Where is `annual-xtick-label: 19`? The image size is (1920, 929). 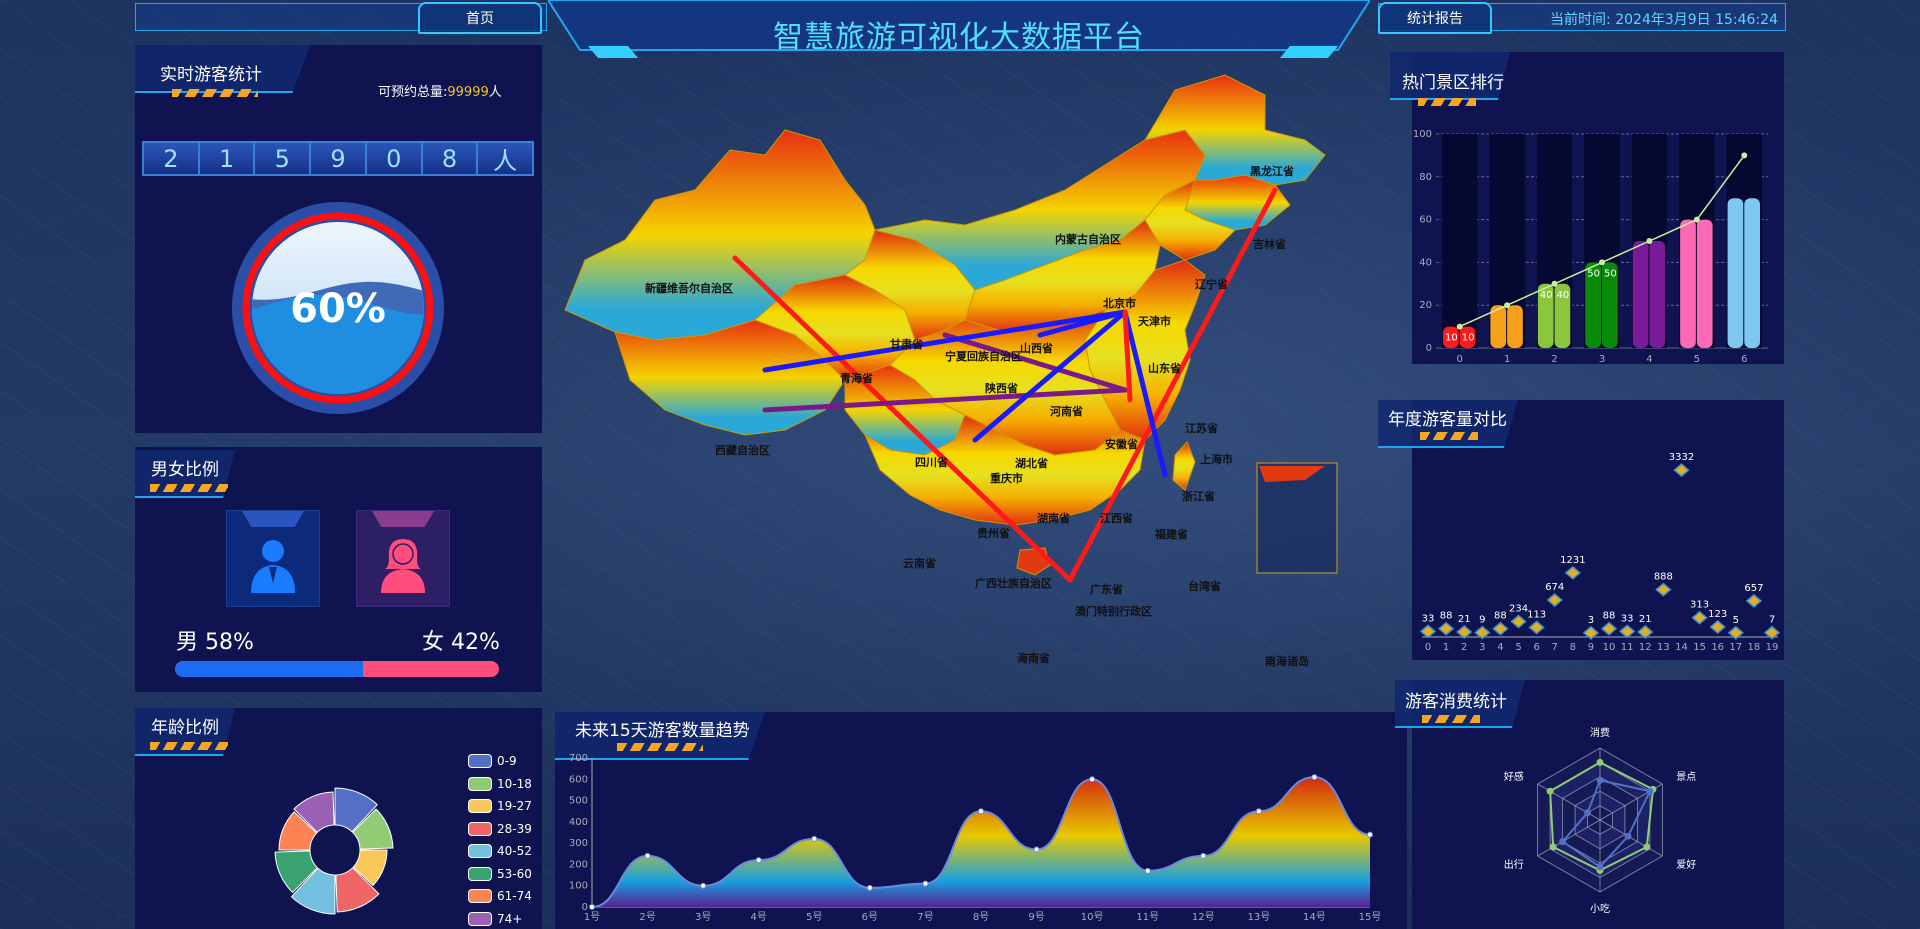 annual-xtick-label: 19 is located at coordinates (1772, 647).